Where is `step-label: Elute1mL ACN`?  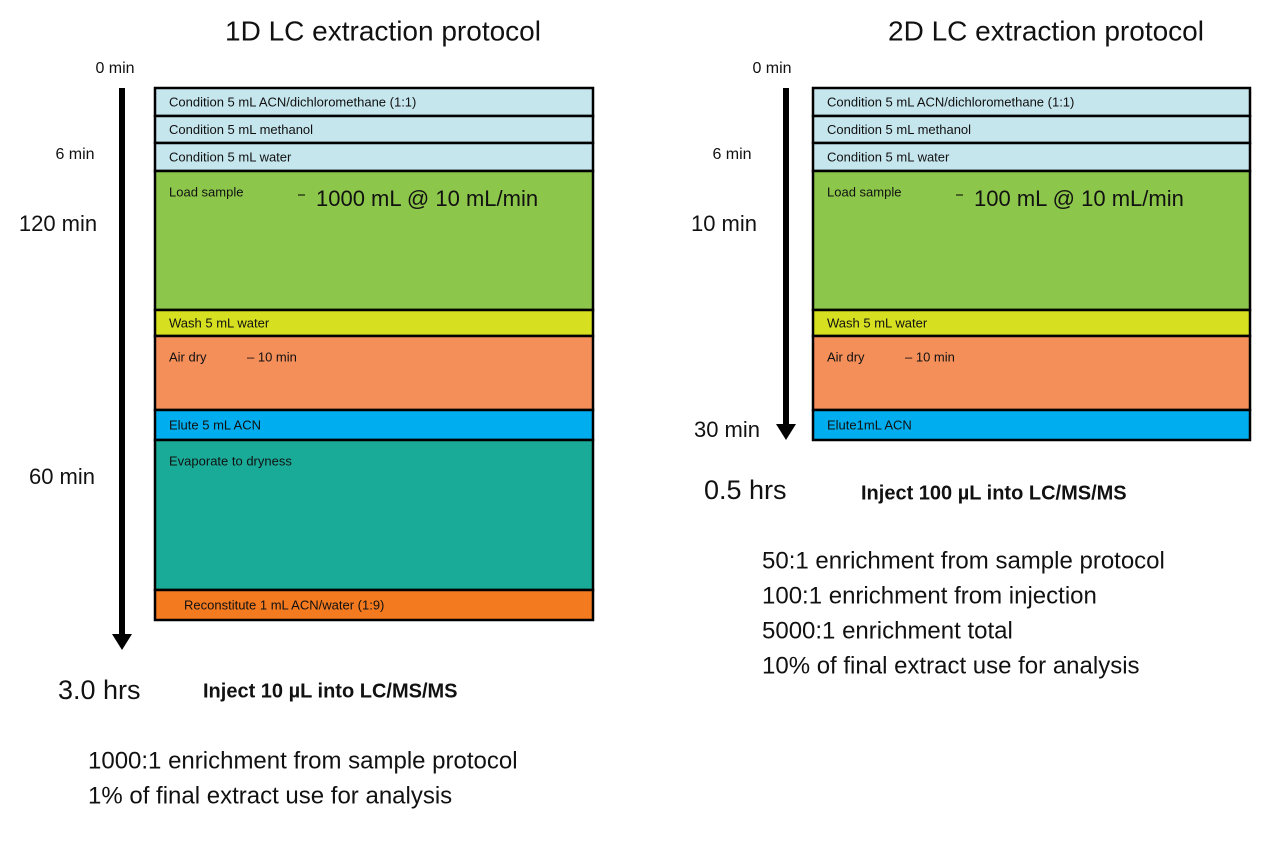 step-label: Elute1mL ACN is located at coordinates (869, 424).